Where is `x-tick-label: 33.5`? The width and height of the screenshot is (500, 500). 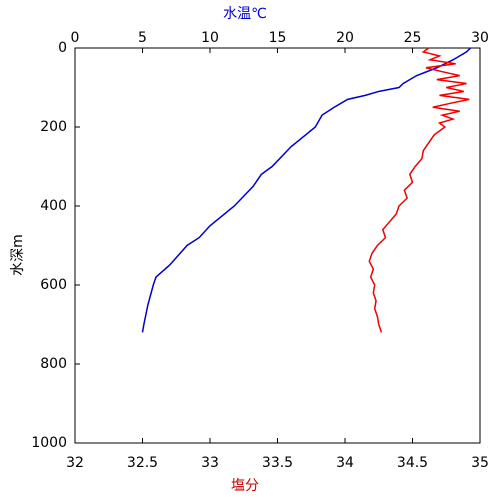 x-tick-label: 33.5 is located at coordinates (277, 463).